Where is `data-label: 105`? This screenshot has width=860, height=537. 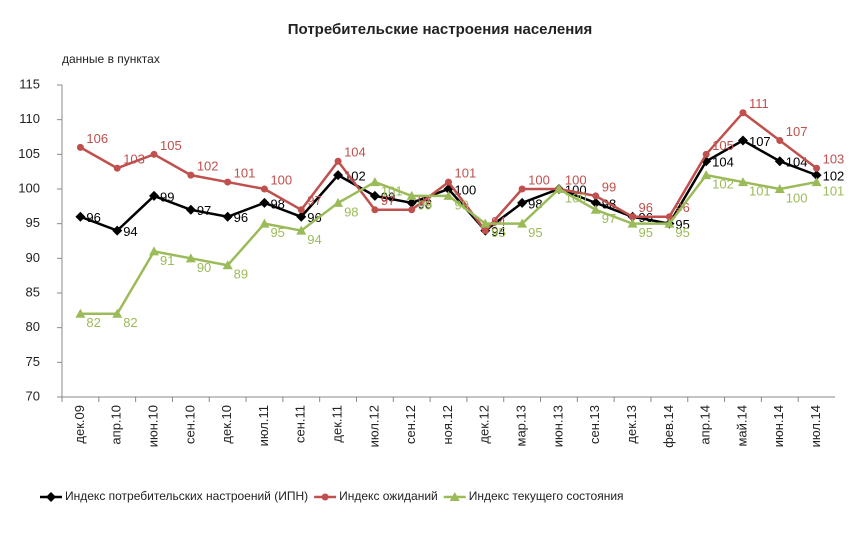 data-label: 105 is located at coordinates (171, 145).